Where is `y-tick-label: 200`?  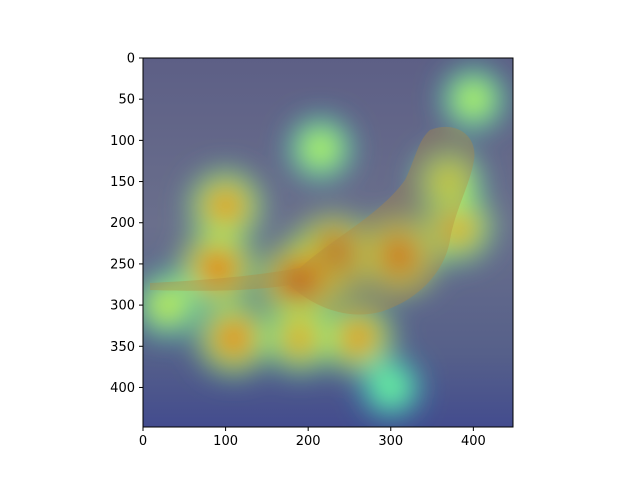
y-tick-label: 200 is located at coordinates (122, 223).